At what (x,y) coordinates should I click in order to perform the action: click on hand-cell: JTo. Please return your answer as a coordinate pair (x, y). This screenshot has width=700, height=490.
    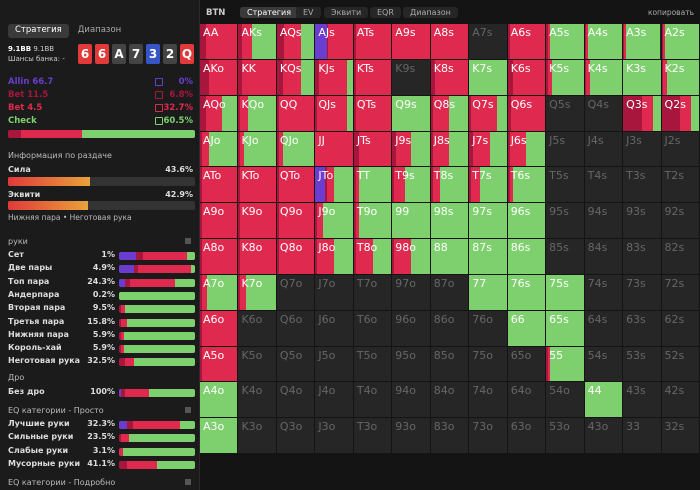
    Looking at the image, I should click on (334, 185).